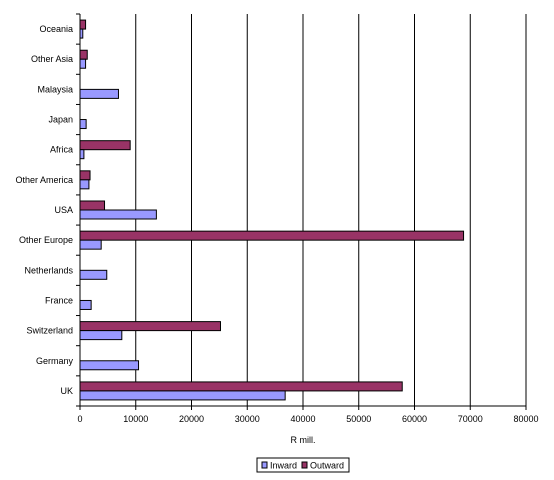 Image resolution: width=554 pixels, height=480 pixels. Describe the element at coordinates (327, 466) in the screenshot. I see `legend-label: Outward` at that location.